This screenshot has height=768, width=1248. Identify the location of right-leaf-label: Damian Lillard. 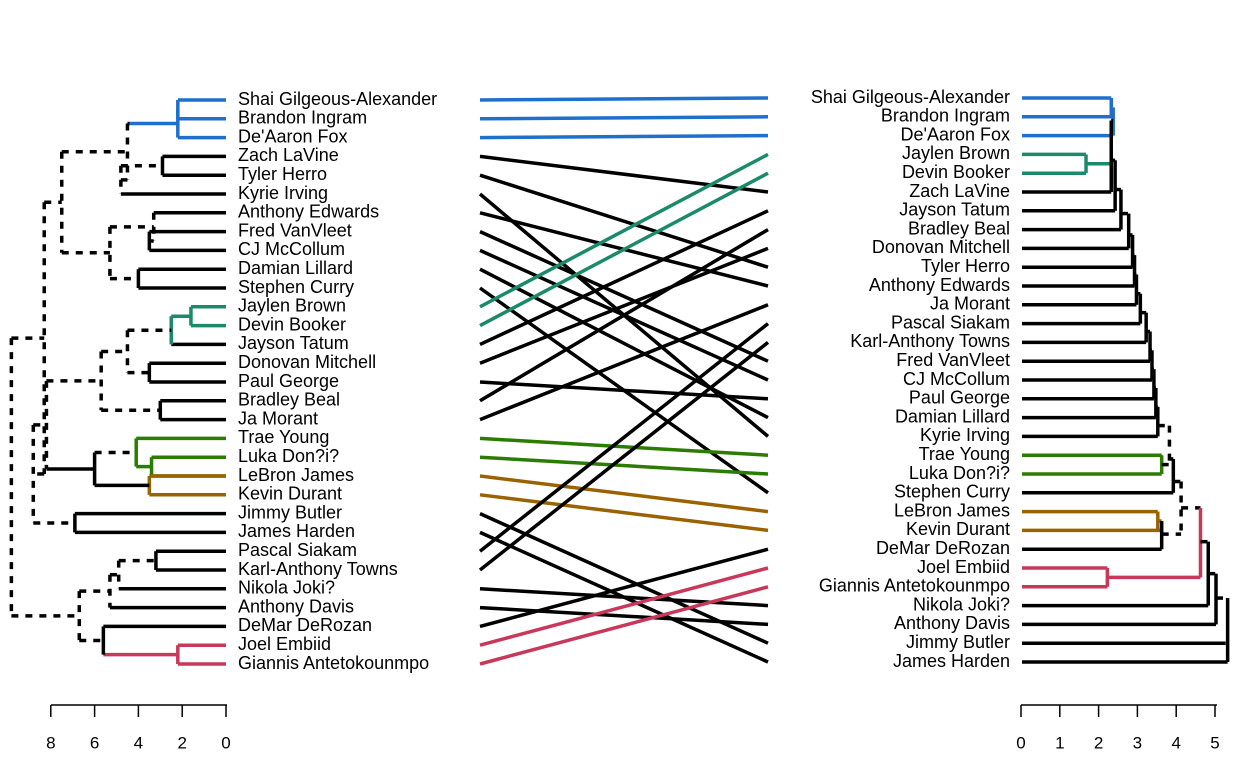
(952, 416).